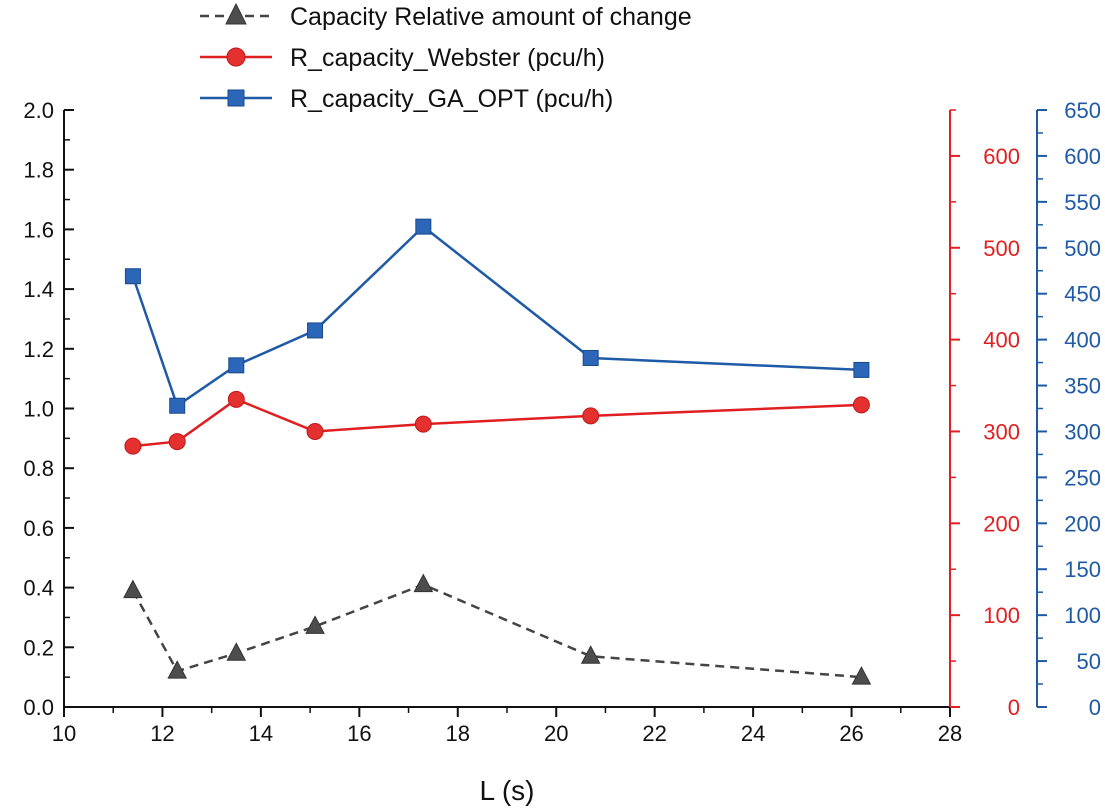  I want to click on left-tick-label: 1.0, so click(38, 409).